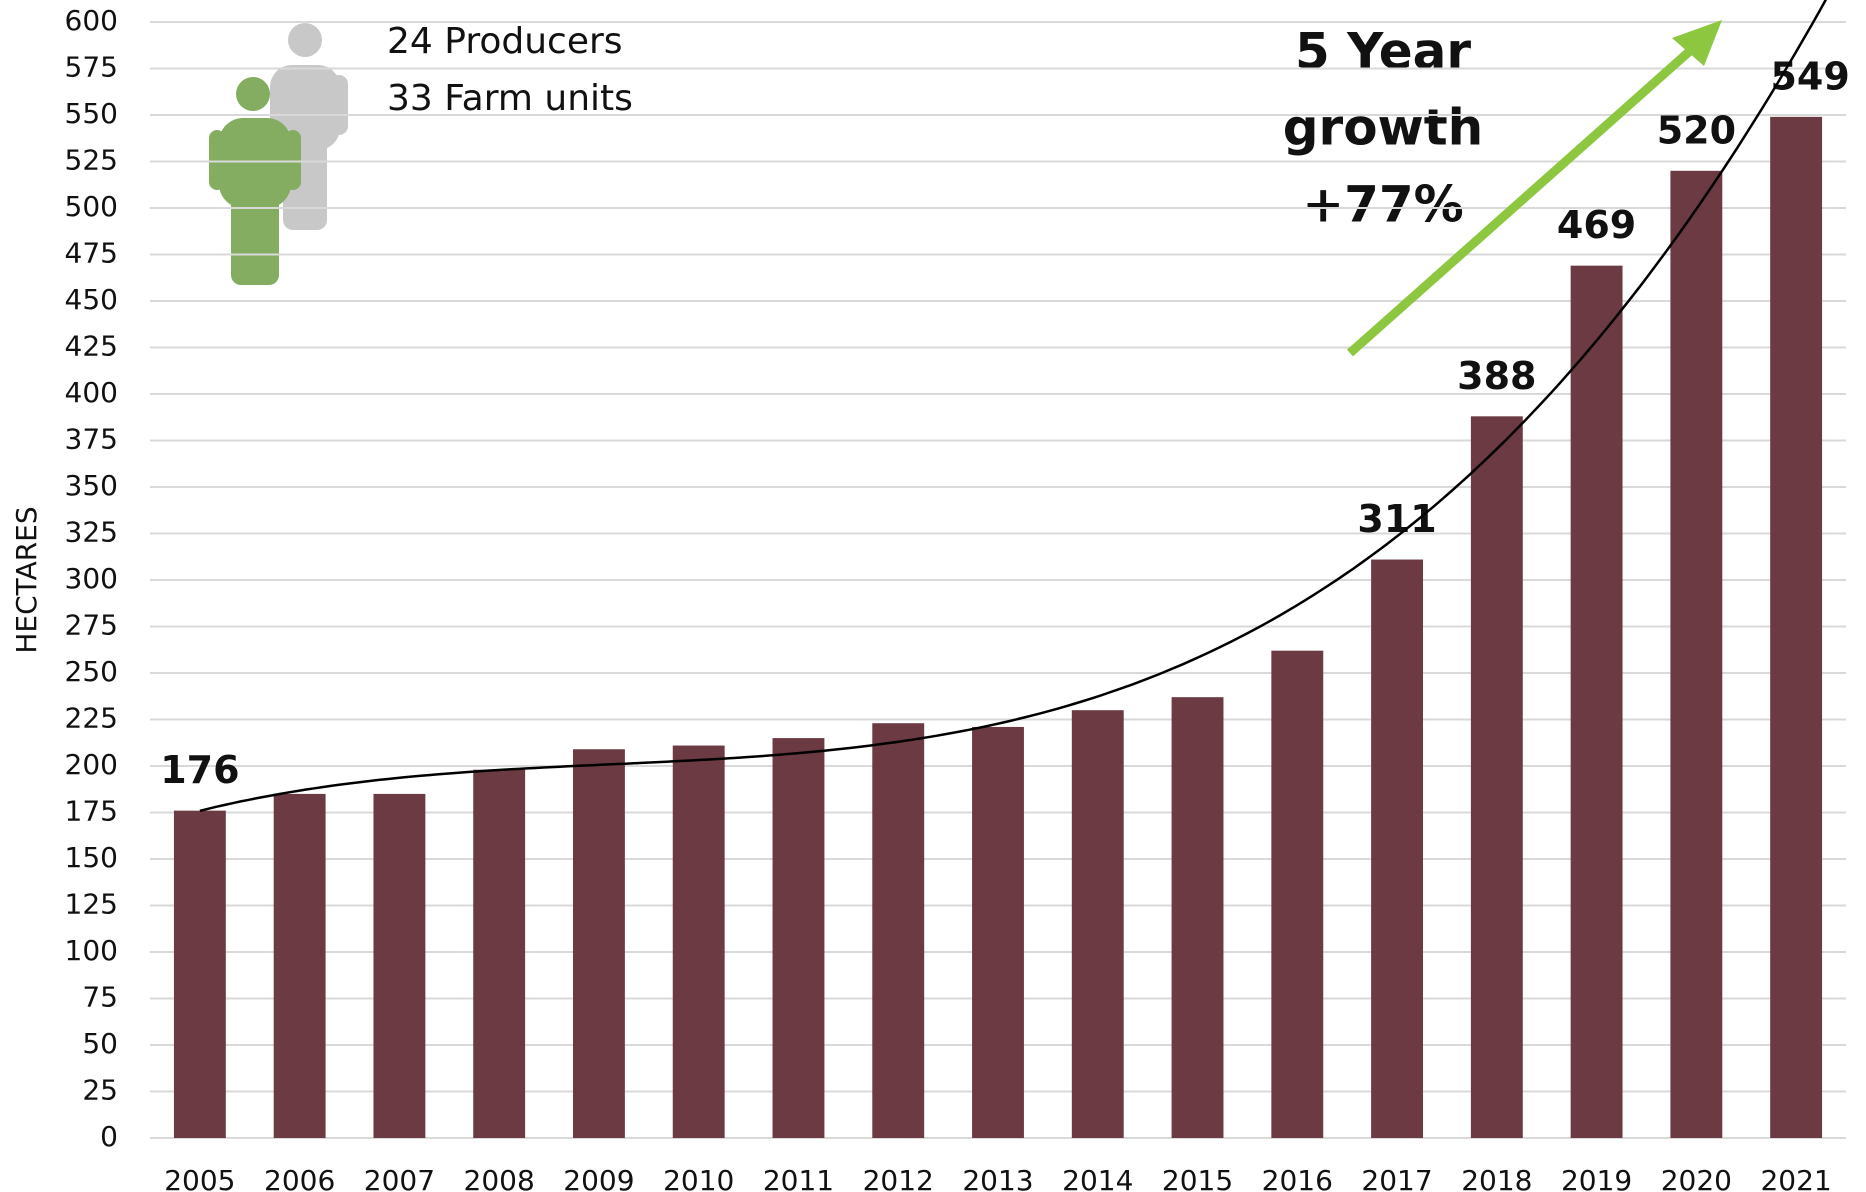  I want to click on y-tick-label: 125, so click(91, 904).